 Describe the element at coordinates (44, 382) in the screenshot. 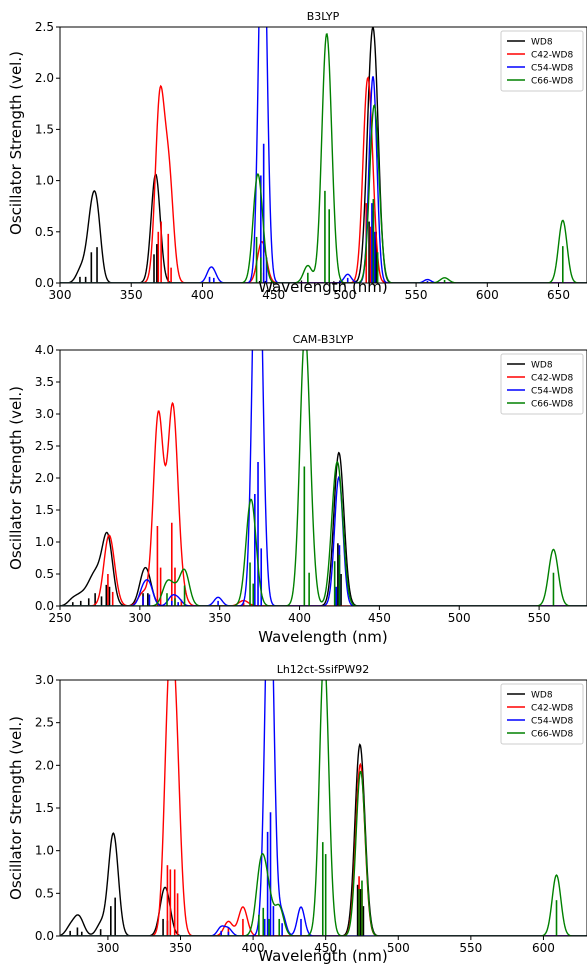

I see `y-tick-label: 3.5` at that location.